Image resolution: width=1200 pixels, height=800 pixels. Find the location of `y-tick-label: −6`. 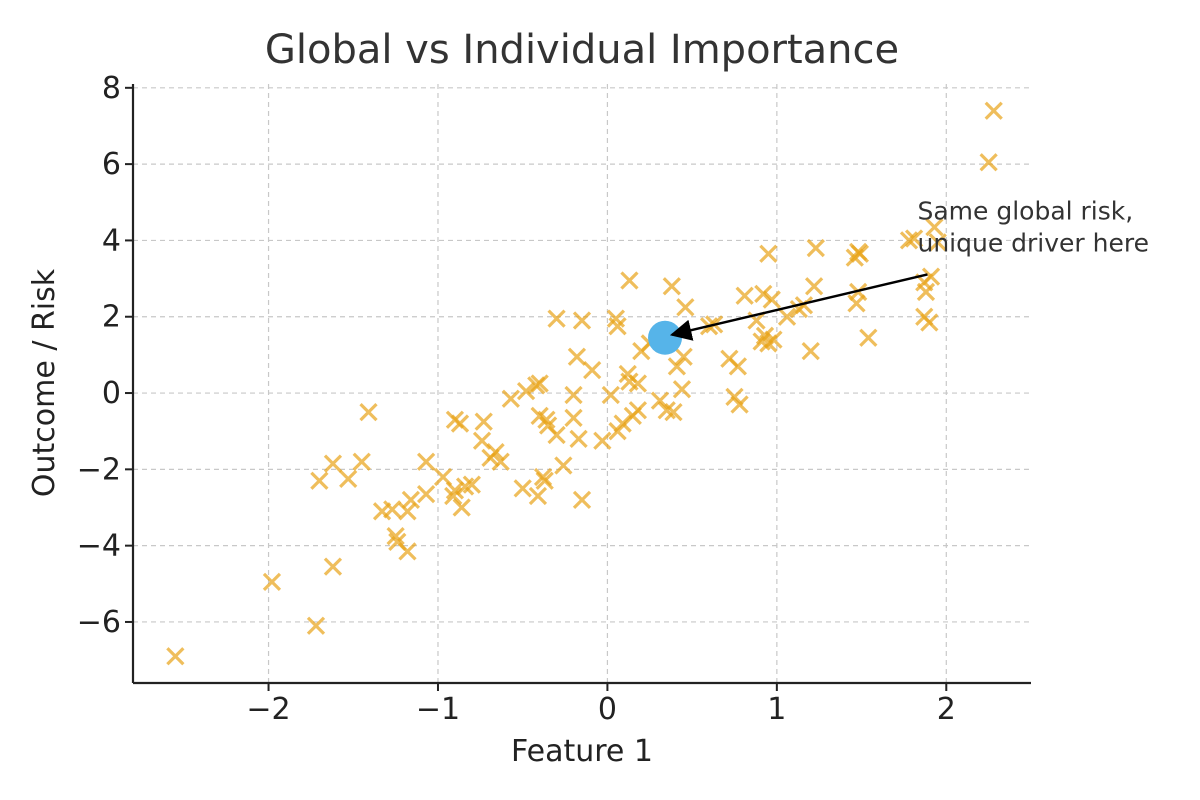

y-tick-label: −6 is located at coordinates (99, 622).